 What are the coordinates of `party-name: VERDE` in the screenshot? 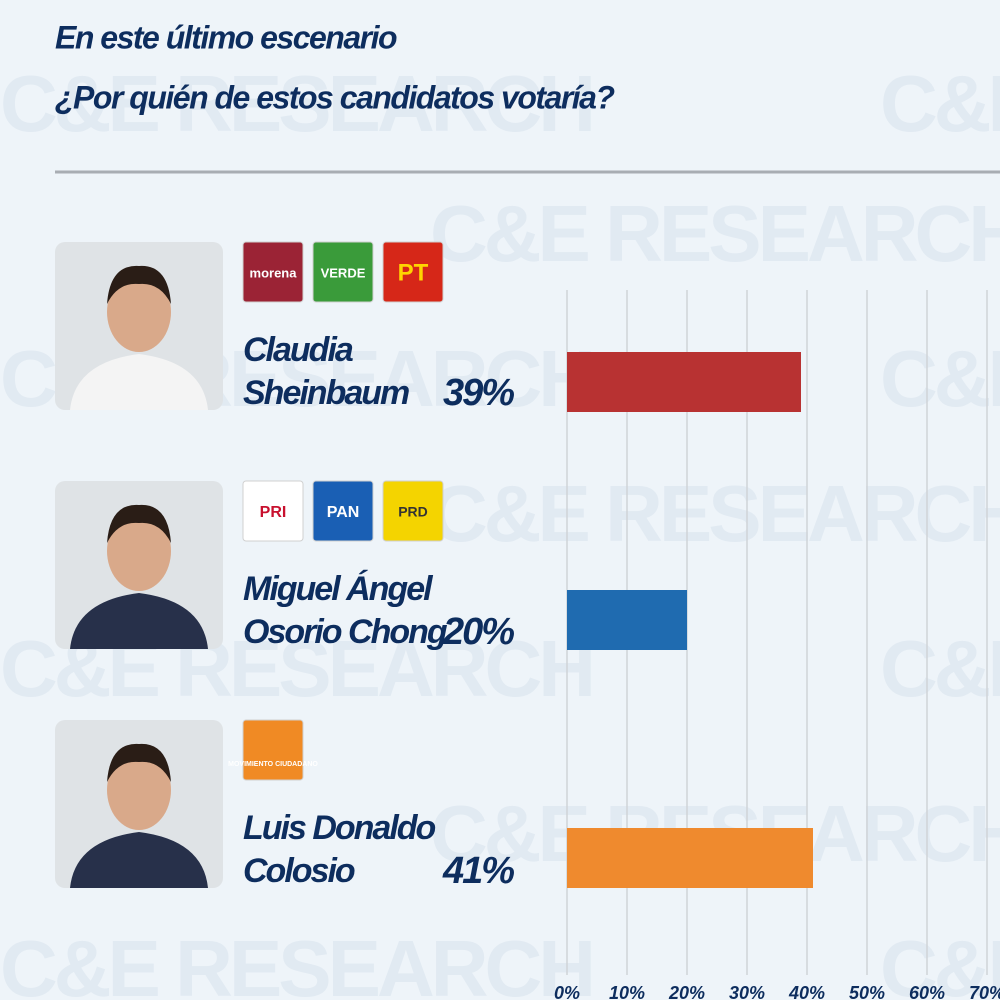 It's located at (343, 272).